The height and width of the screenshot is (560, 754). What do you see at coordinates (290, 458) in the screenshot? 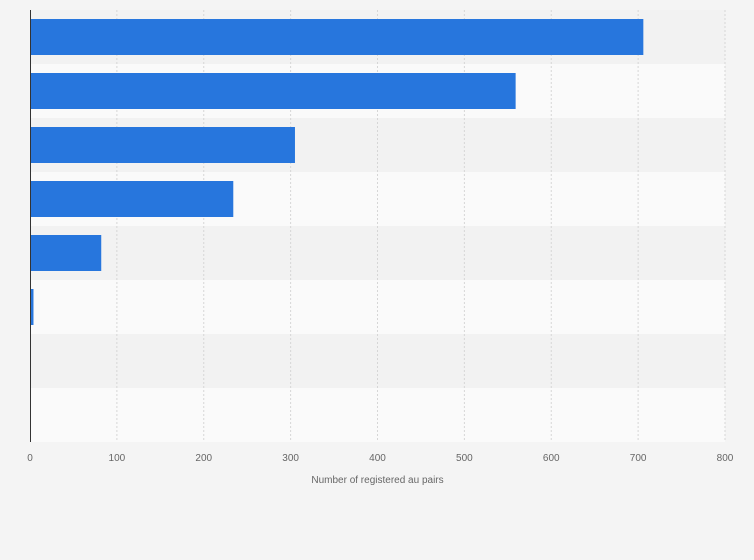
I see `x-tick-label: 300` at bounding box center [290, 458].